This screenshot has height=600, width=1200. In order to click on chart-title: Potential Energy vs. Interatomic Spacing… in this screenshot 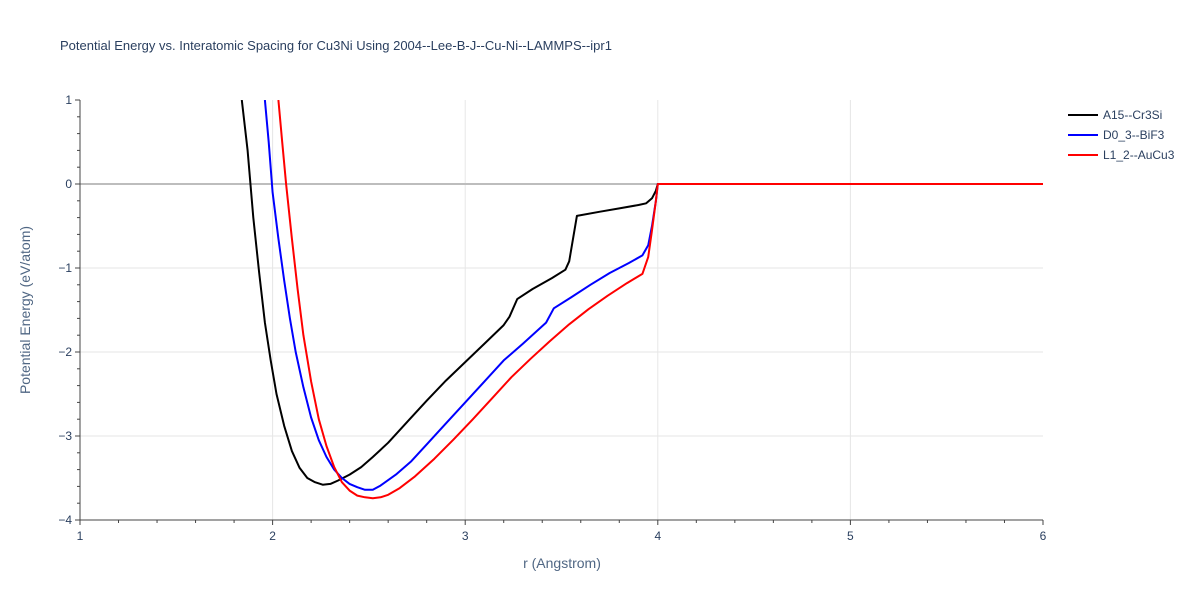, I will do `click(336, 45)`.